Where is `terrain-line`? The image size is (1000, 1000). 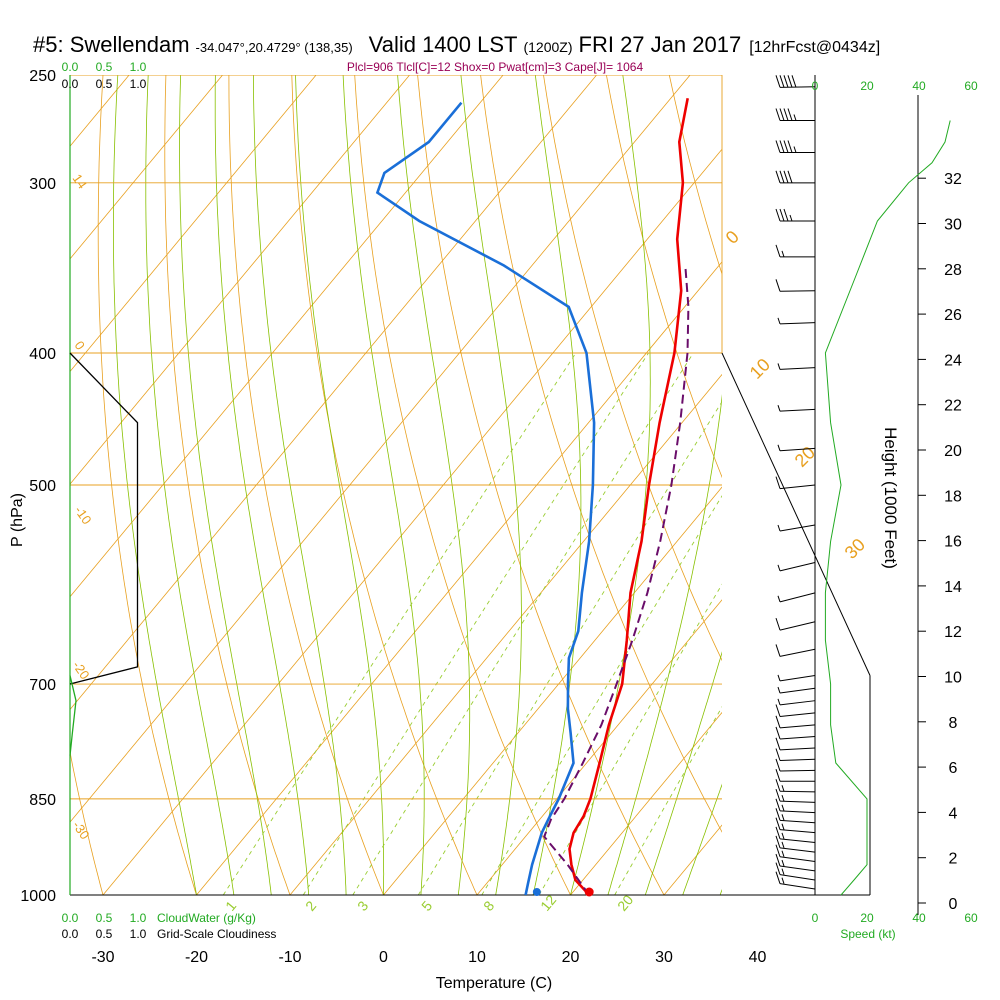
terrain-line is located at coordinates (796, 514).